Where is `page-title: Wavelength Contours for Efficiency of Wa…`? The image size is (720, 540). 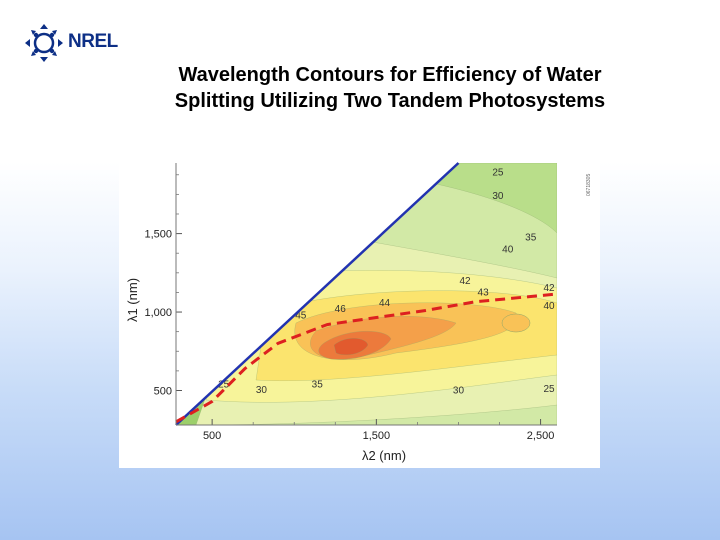
page-title: Wavelength Contours for Efficiency of Wa… is located at coordinates (390, 88).